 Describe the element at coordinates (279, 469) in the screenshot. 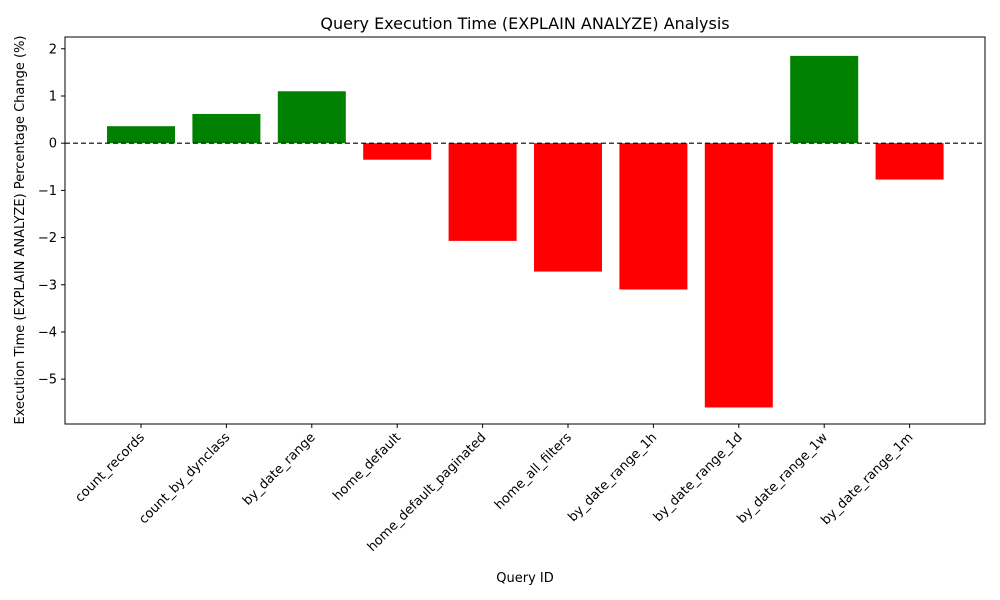

I see `x-tick-label: by_date_range` at that location.